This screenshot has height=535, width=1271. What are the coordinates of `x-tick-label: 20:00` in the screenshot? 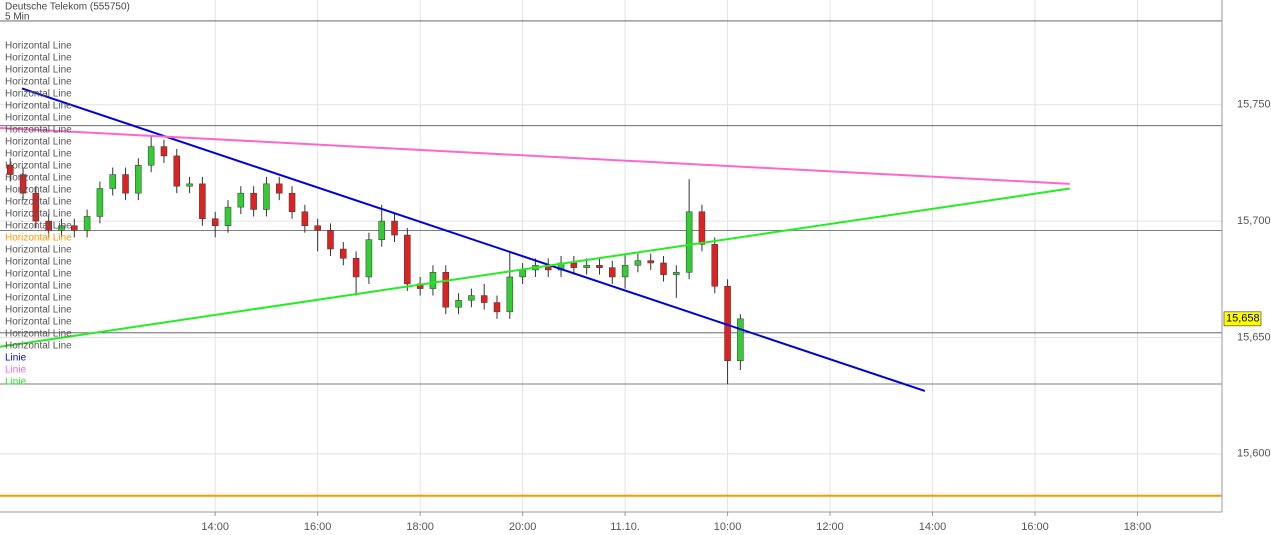 It's located at (523, 527).